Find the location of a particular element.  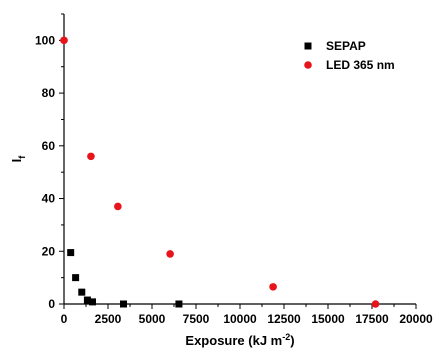

legend-label: LED 365 nm is located at coordinates (360, 65).